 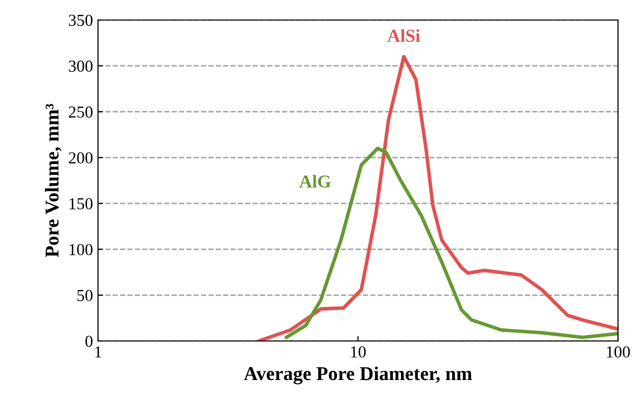 I want to click on y-tick-label: 200, so click(x=80, y=158).